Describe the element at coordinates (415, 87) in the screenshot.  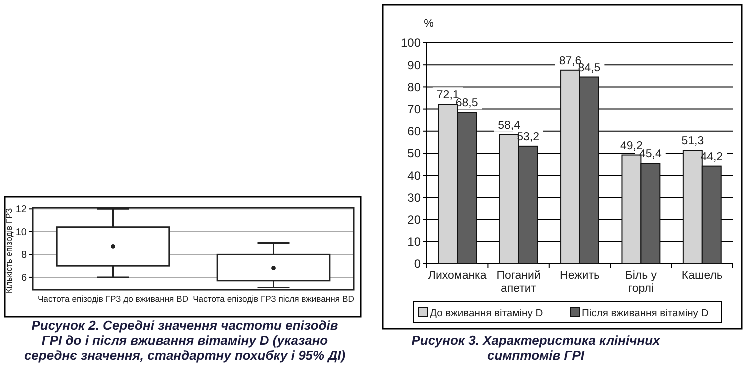
I see `y-tick-label: 80` at that location.